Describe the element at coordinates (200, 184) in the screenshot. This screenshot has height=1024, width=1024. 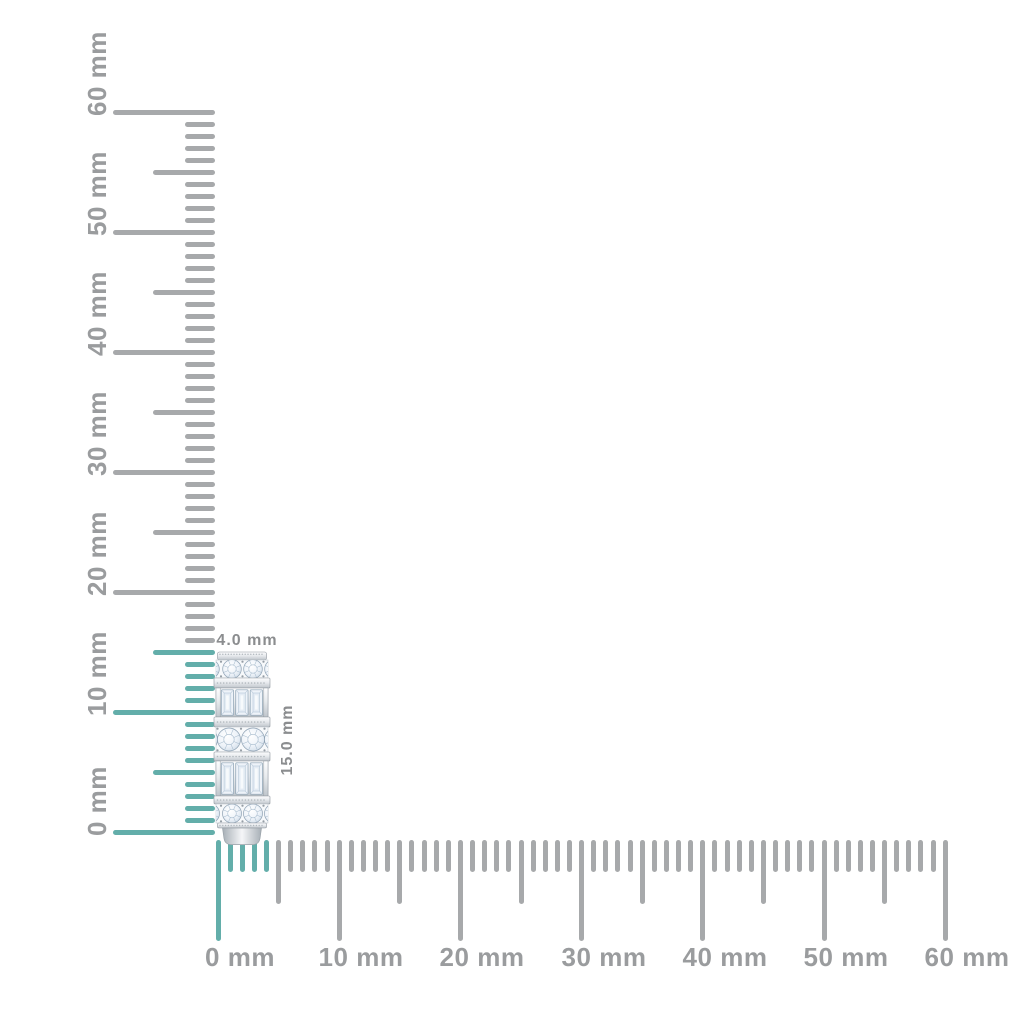
I see `vruler-tick-54mm` at that location.